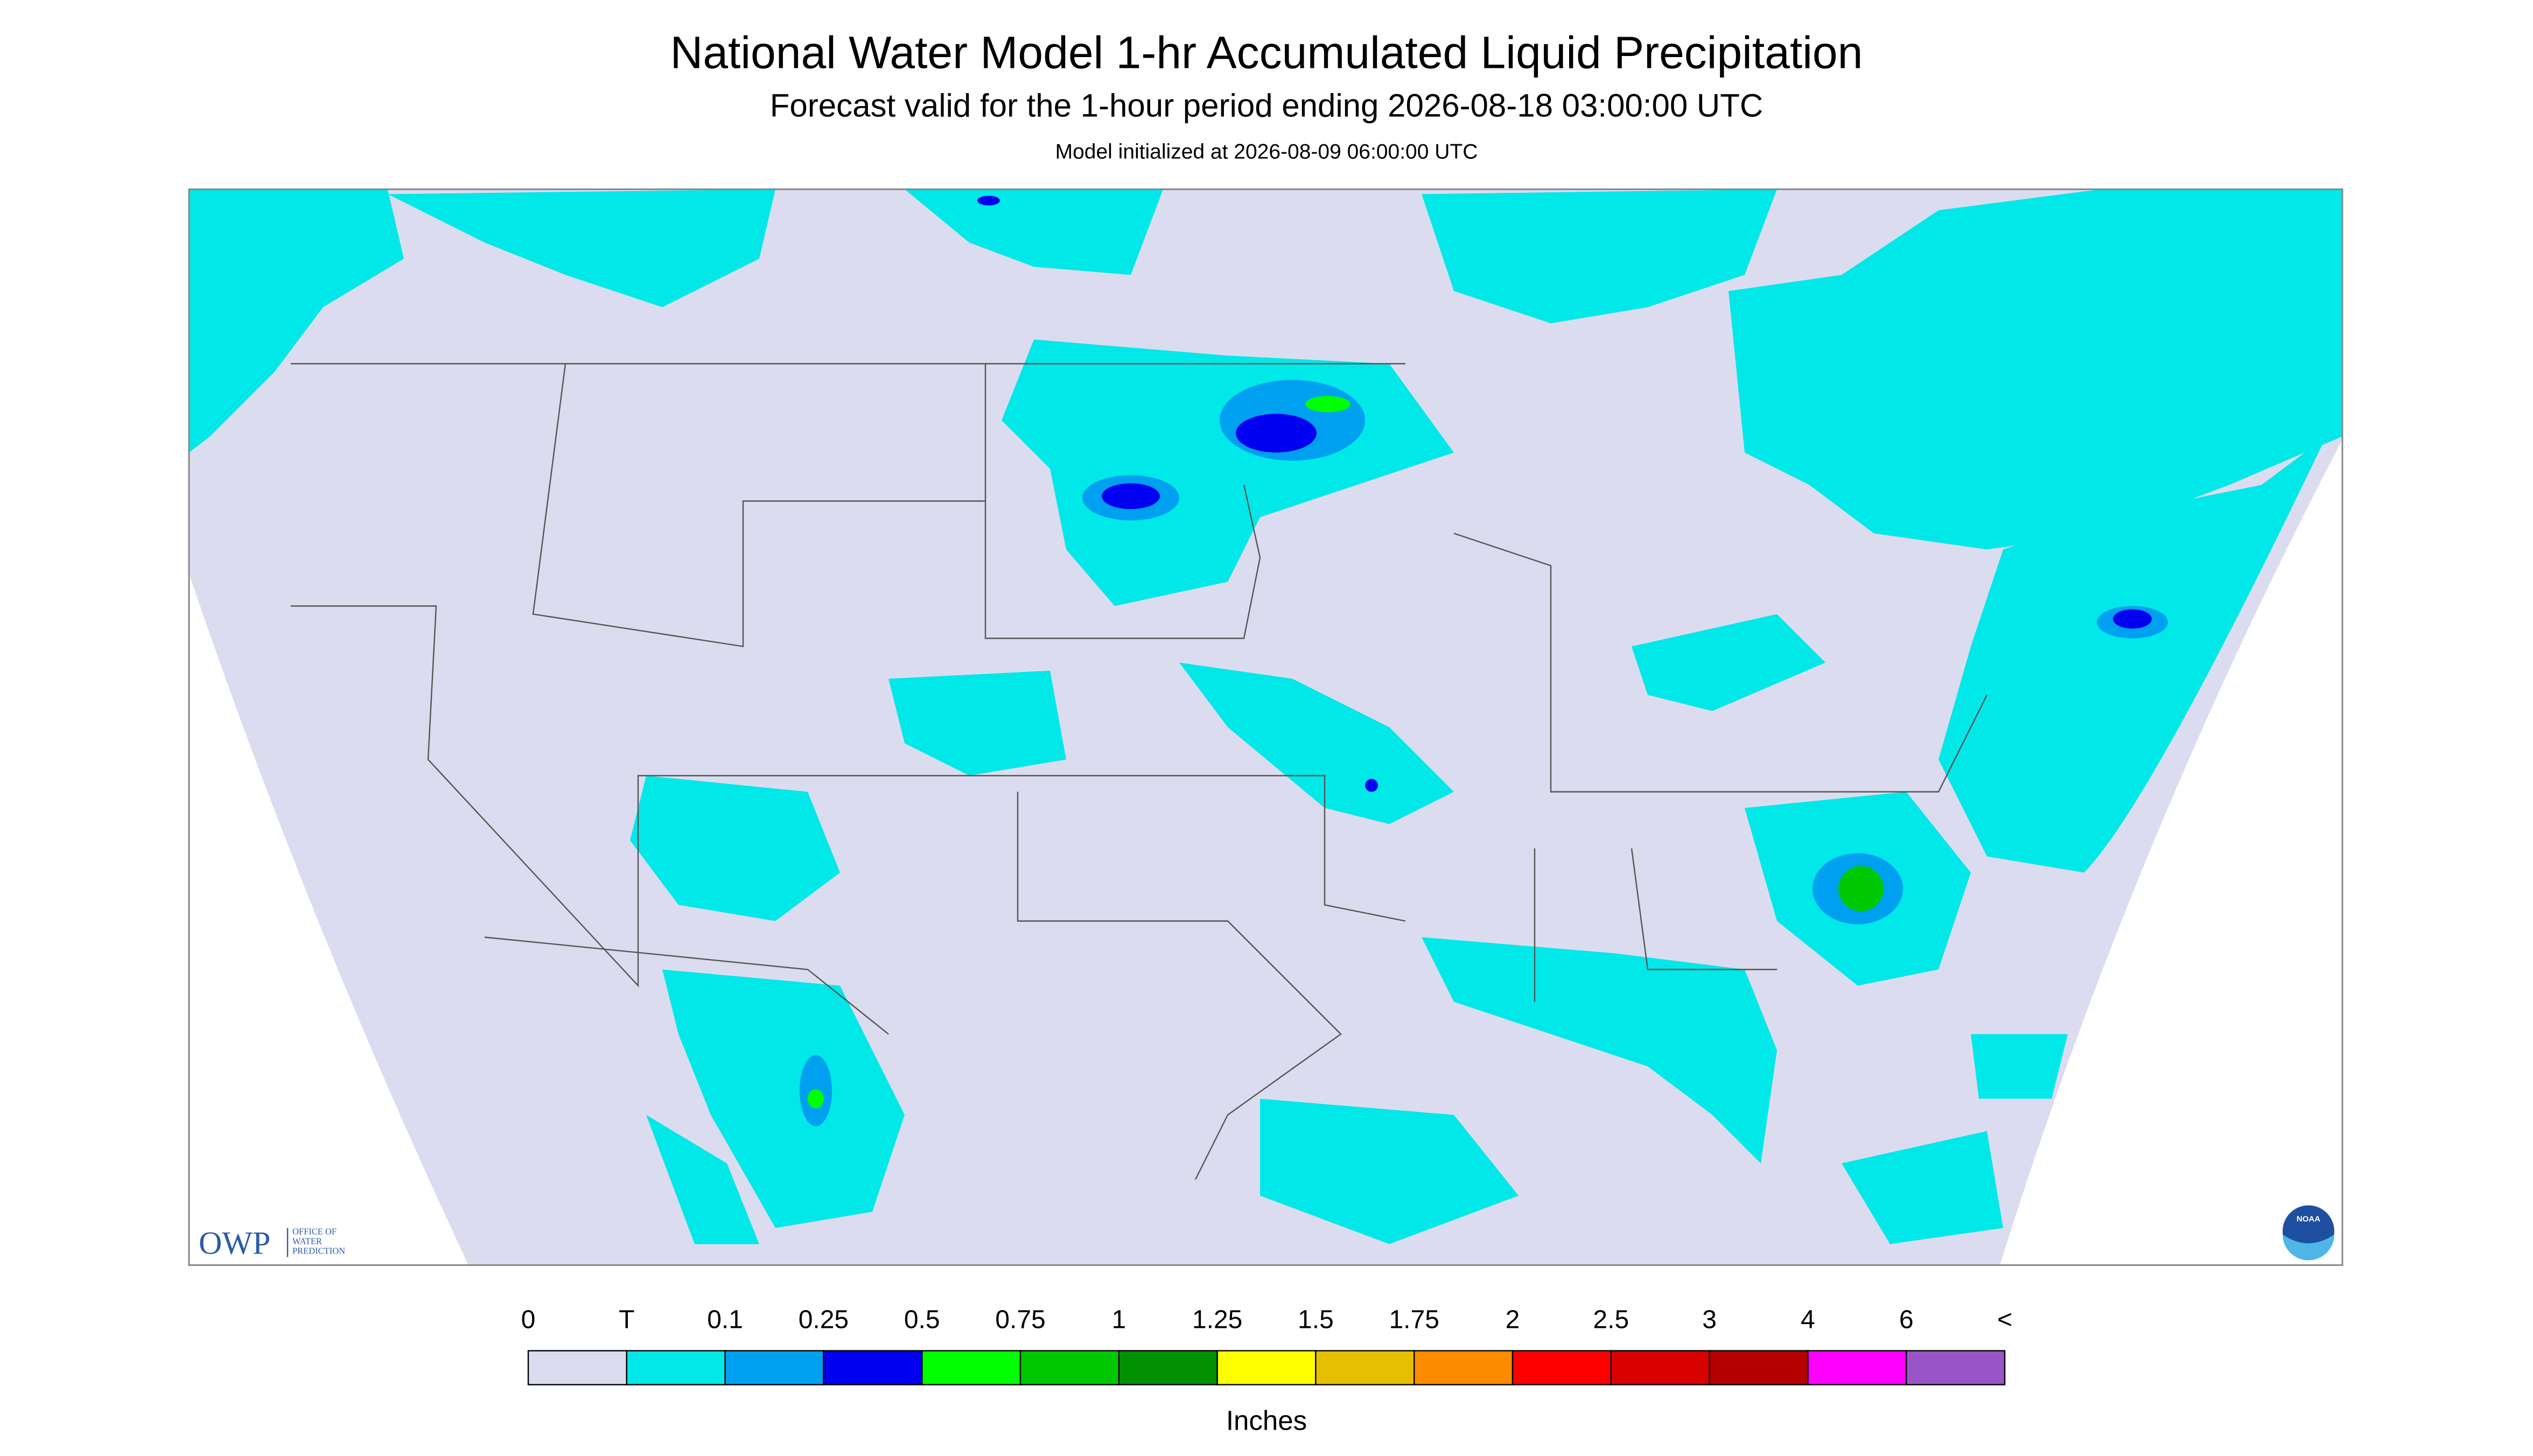 This screenshot has height=1456, width=2533. Describe the element at coordinates (529, 1320) in the screenshot. I see `colorbar-label: 0` at that location.